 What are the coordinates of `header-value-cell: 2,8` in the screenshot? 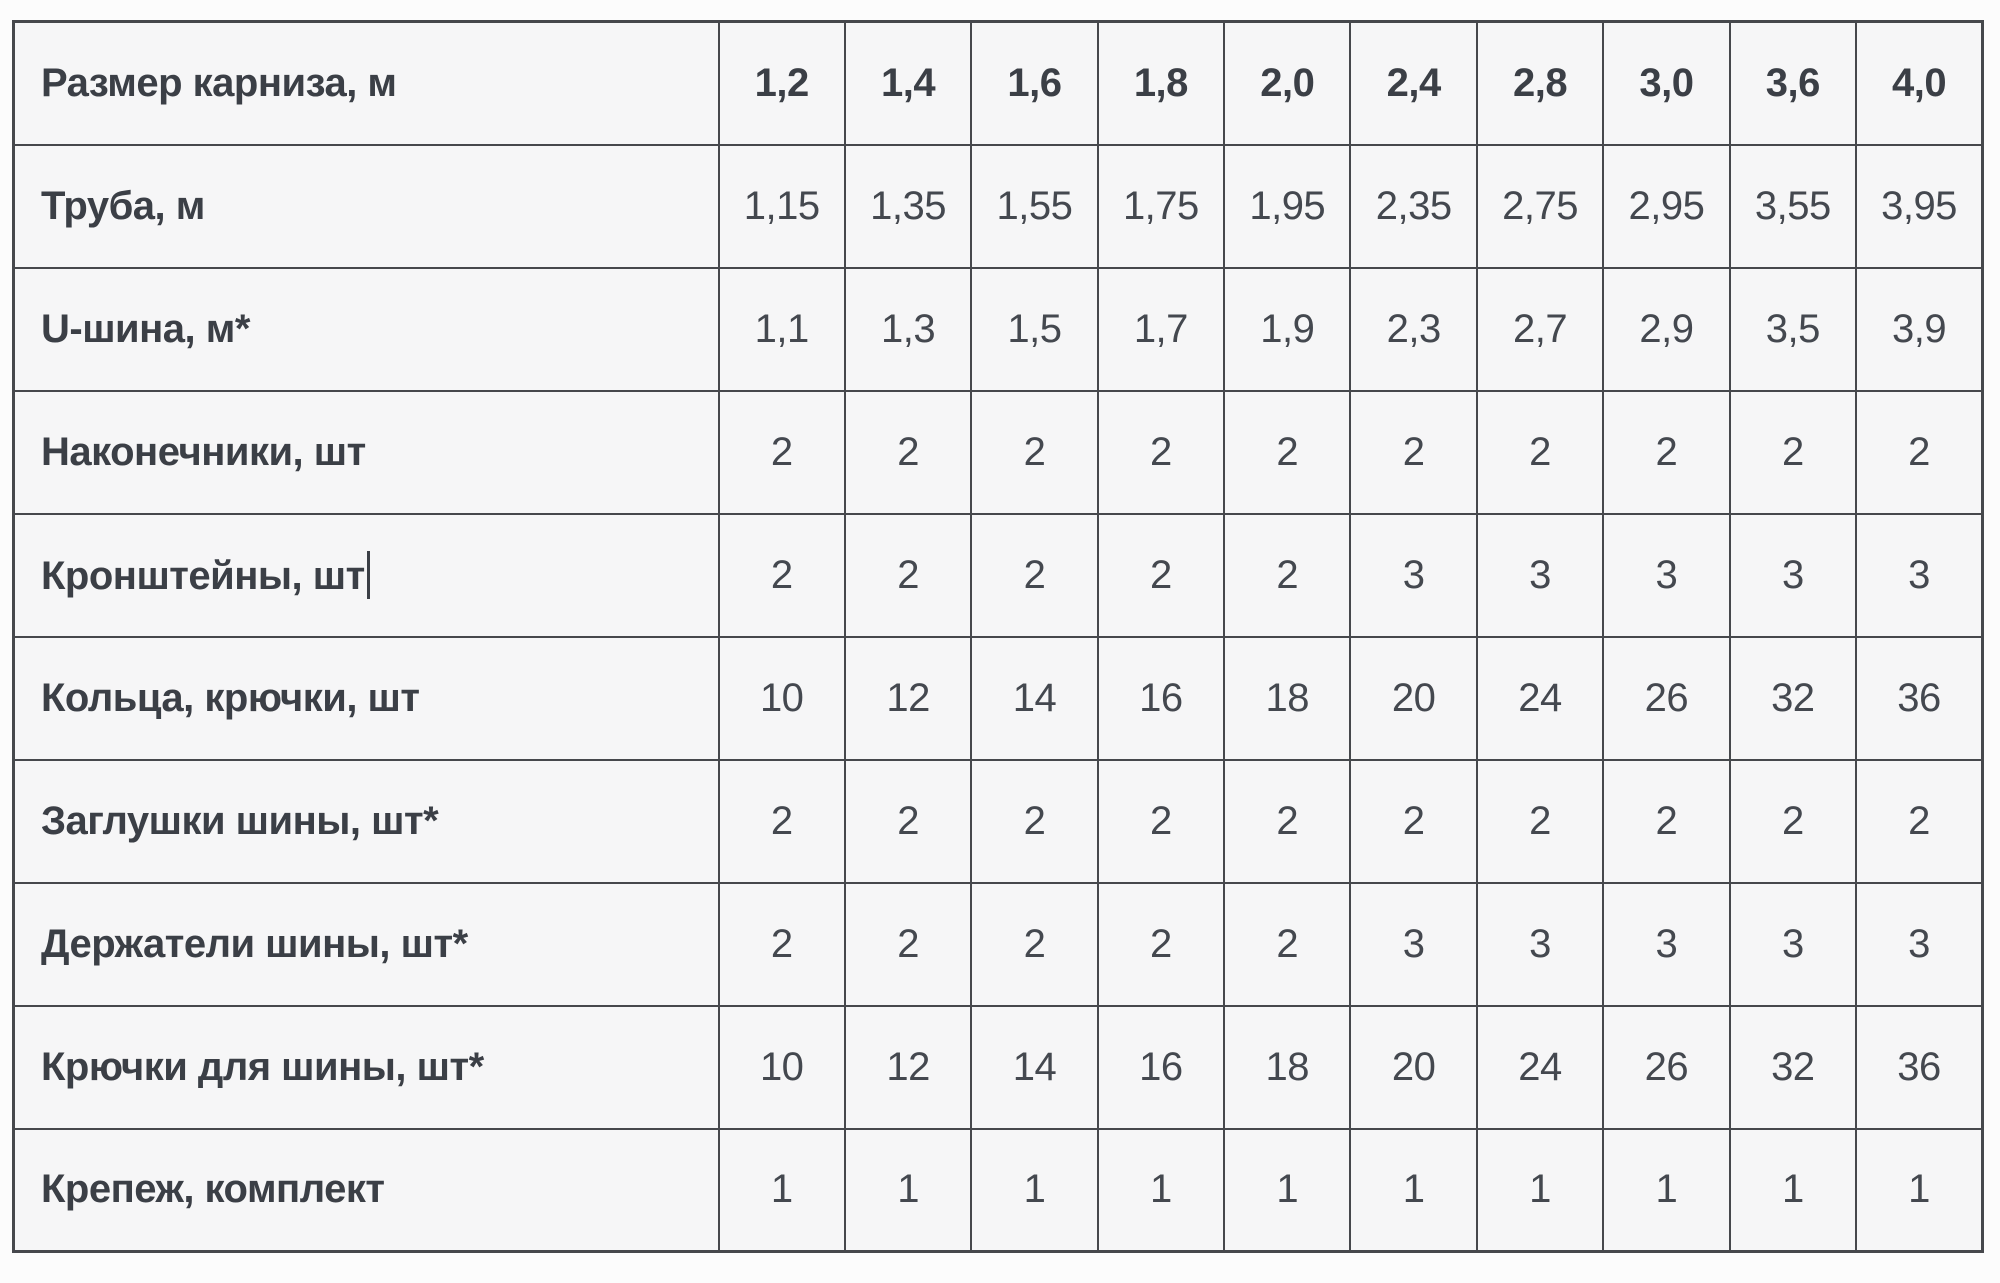 It's located at (1540, 83).